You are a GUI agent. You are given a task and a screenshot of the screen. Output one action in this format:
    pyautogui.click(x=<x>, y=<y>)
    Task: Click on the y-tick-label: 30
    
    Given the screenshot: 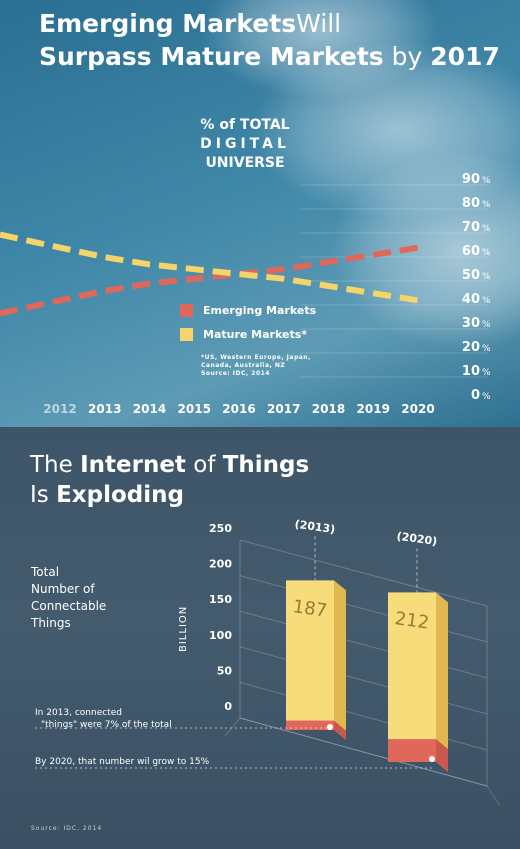 What is the action you would take?
    pyautogui.click(x=471, y=323)
    